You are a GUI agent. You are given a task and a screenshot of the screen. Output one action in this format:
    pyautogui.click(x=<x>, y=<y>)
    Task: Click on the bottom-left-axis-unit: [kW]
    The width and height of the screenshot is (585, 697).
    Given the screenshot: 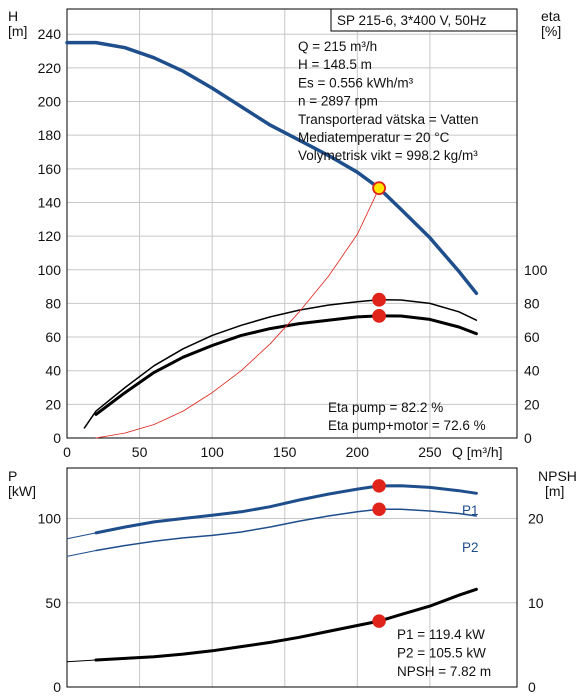 What is the action you would take?
    pyautogui.click(x=22, y=491)
    